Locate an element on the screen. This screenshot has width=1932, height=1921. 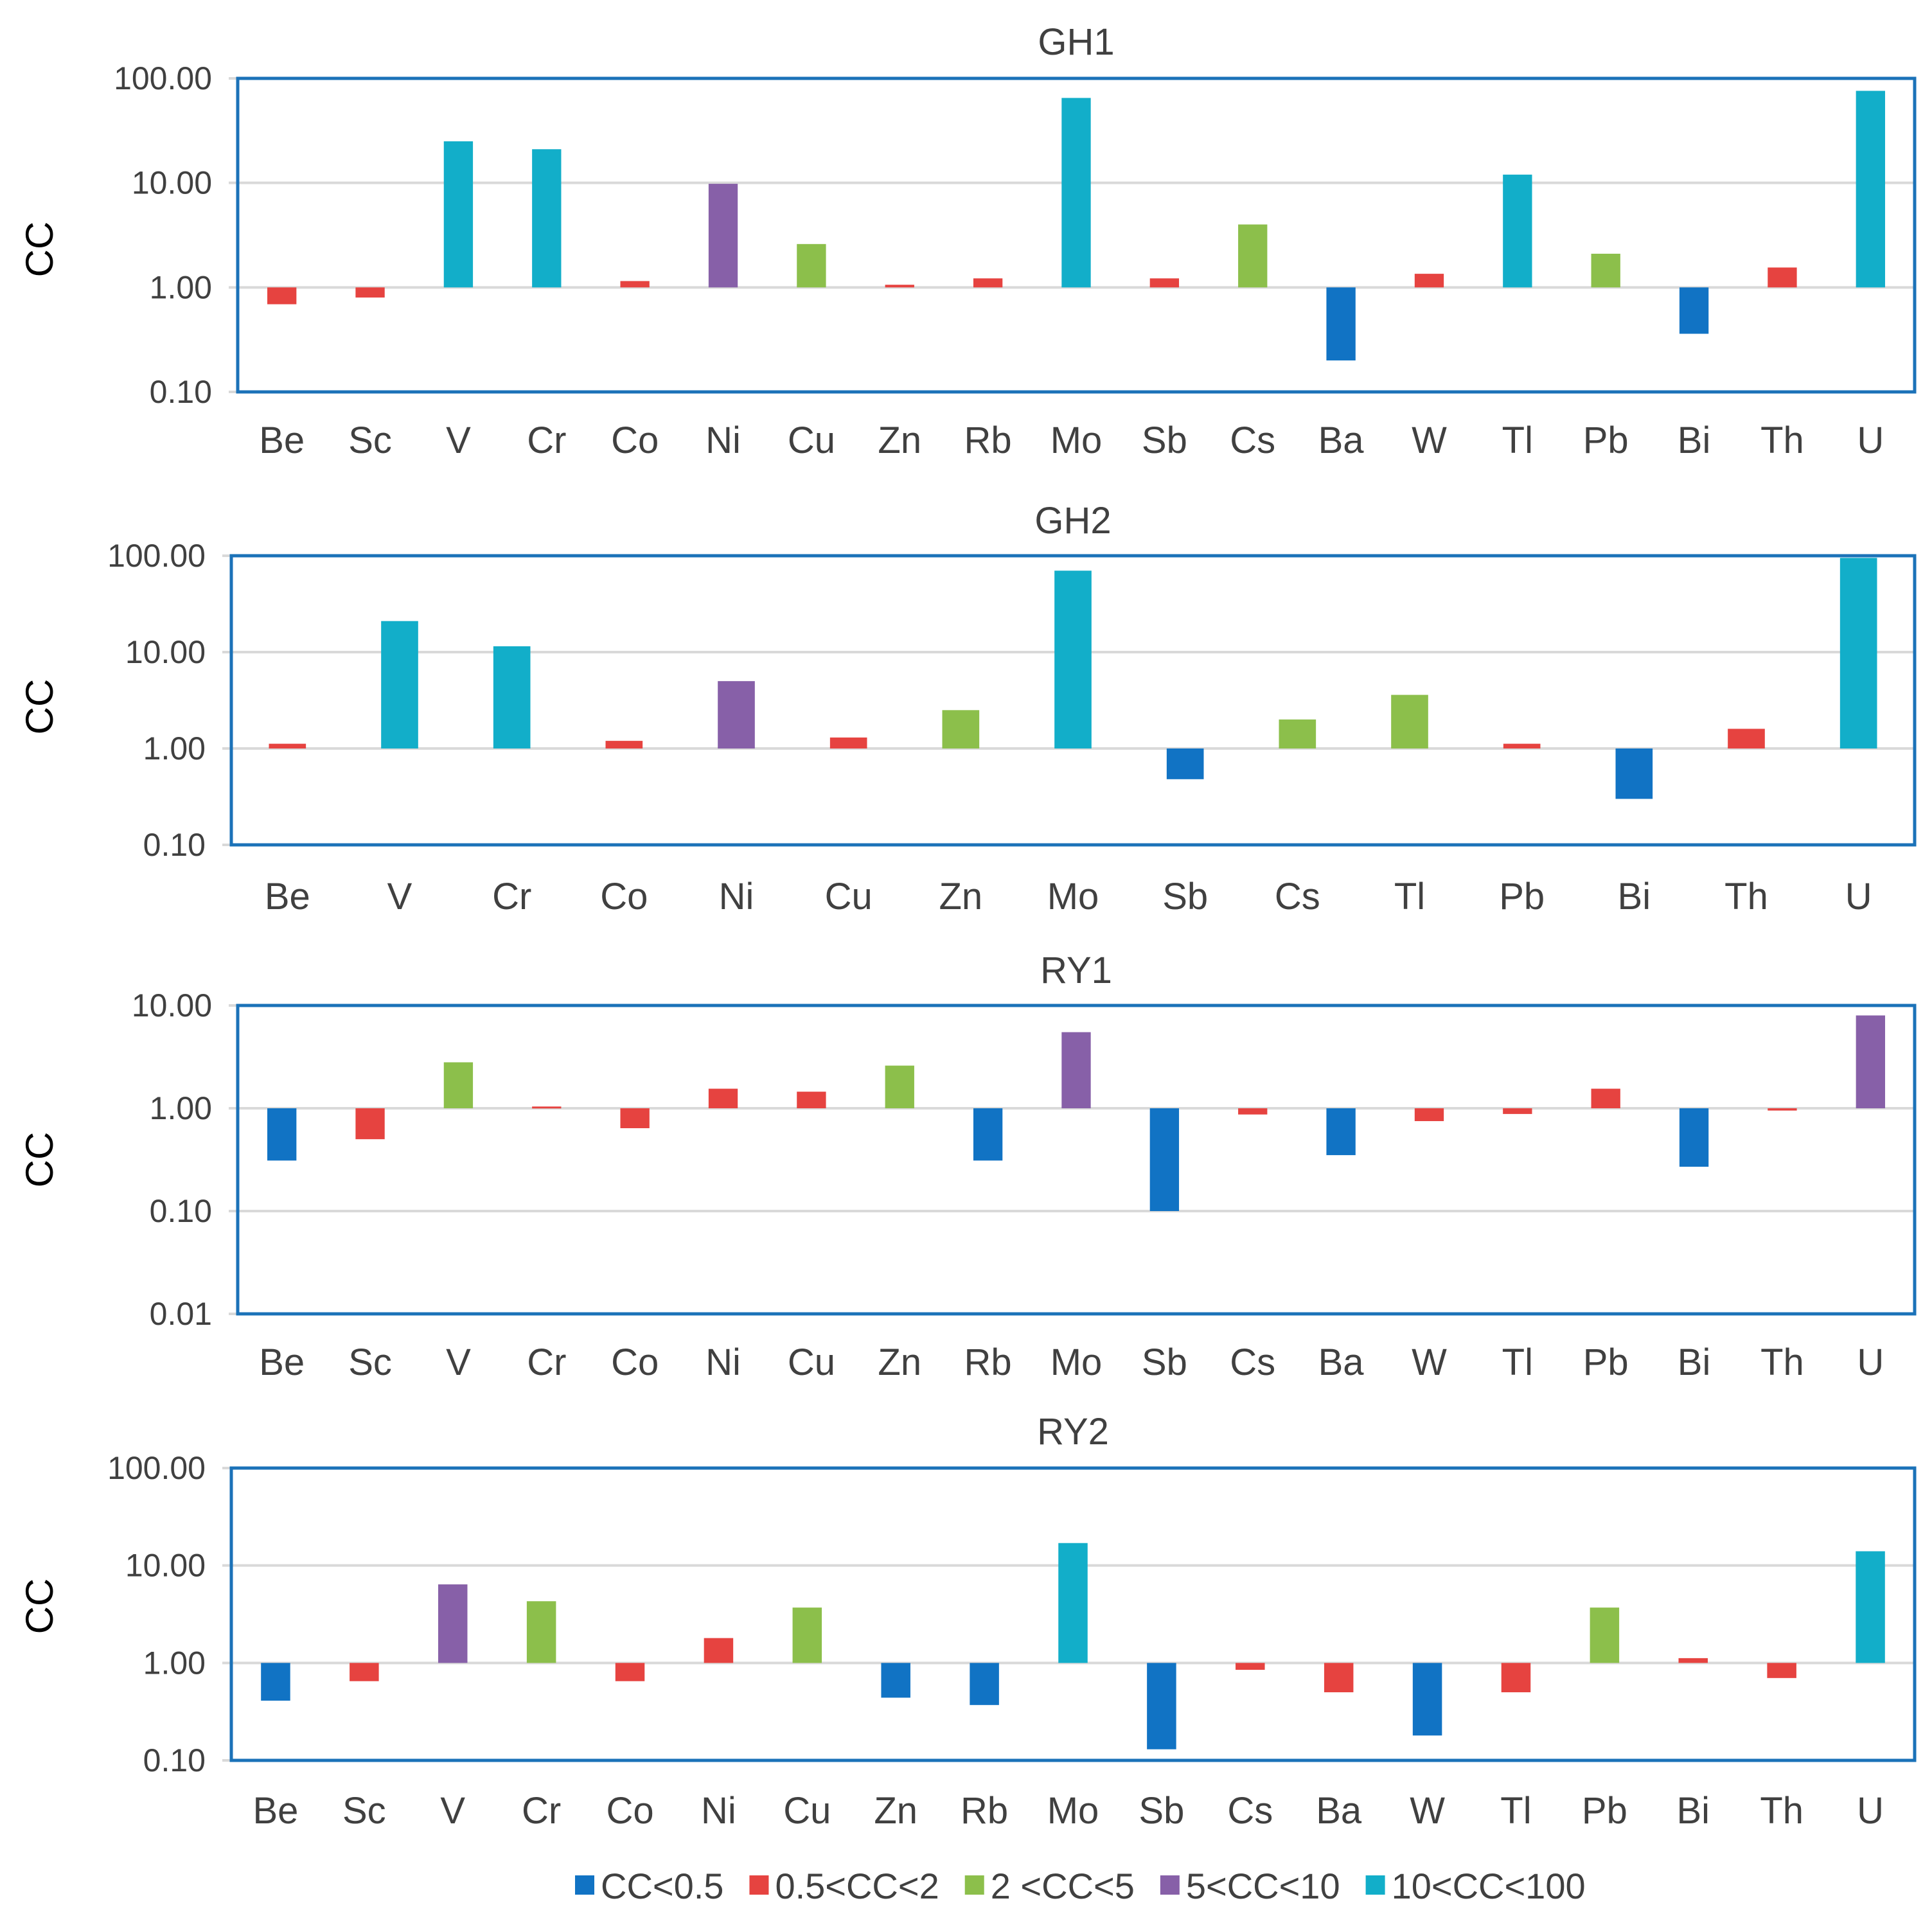
bar-cu is located at coordinates (848, 742).